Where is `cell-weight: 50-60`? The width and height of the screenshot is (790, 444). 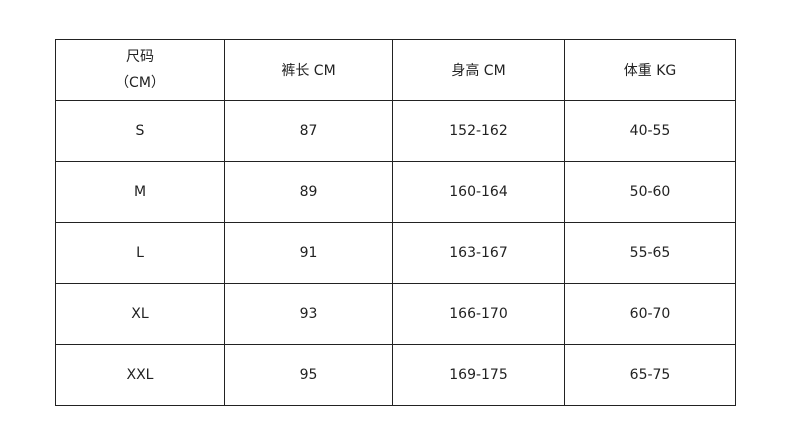 cell-weight: 50-60 is located at coordinates (650, 192).